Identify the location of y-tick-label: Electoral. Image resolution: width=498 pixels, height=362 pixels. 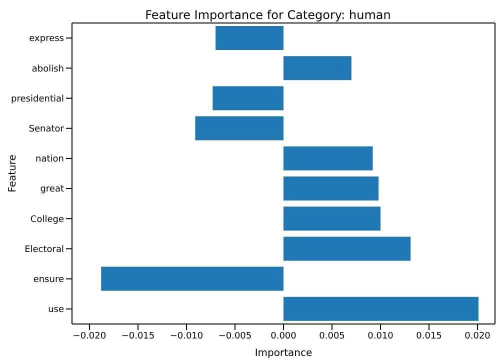
(44, 249).